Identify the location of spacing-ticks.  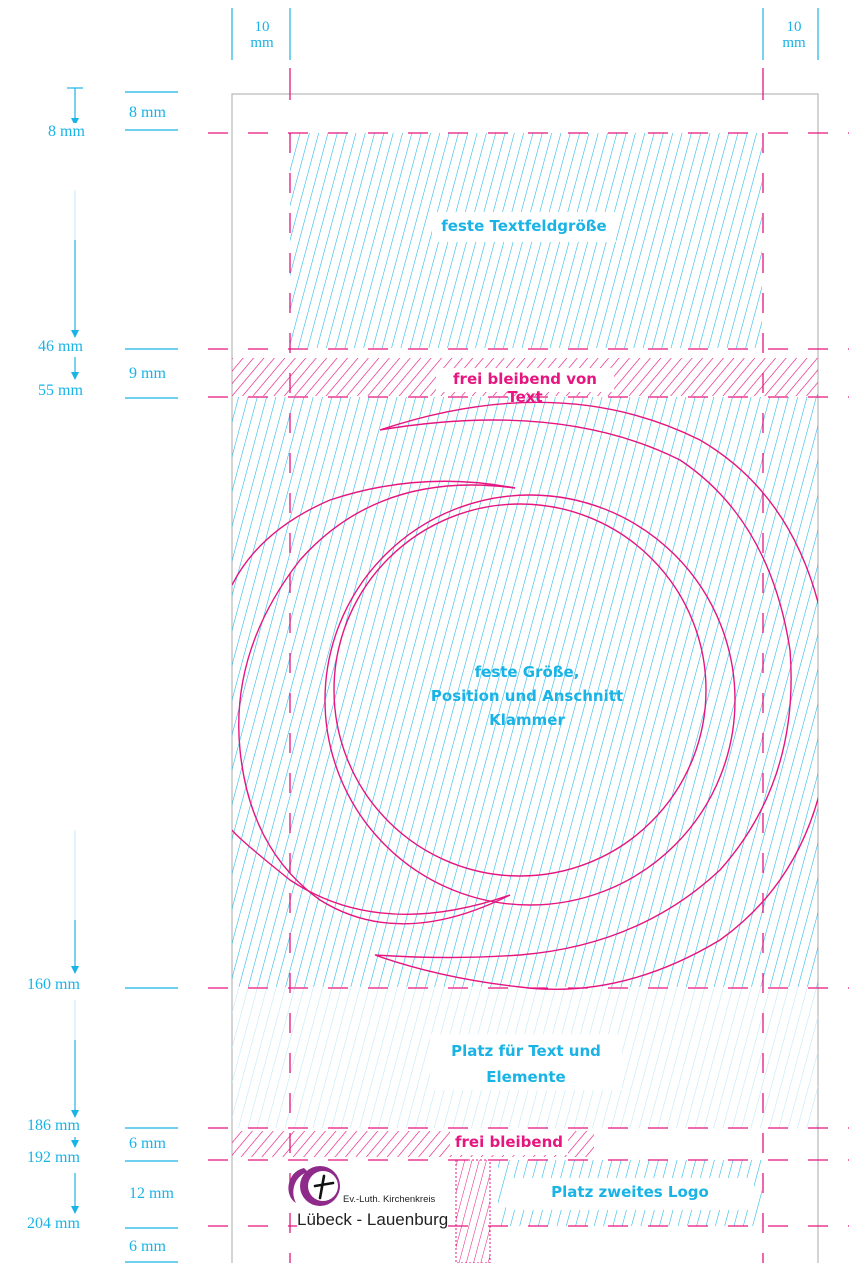
(151, 677).